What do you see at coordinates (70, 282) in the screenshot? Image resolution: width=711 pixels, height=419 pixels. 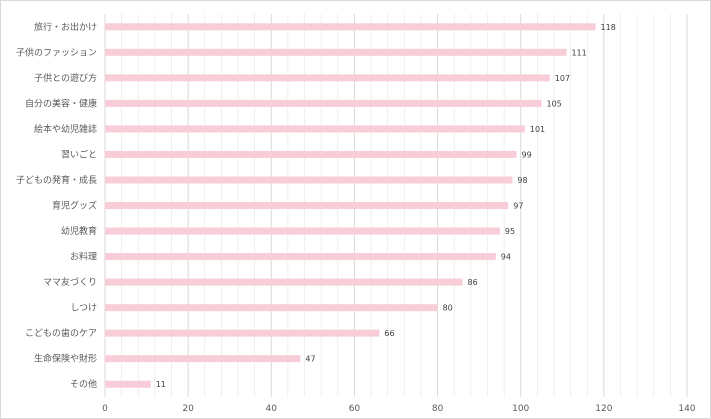 I see `category-label: ママ友づくり` at bounding box center [70, 282].